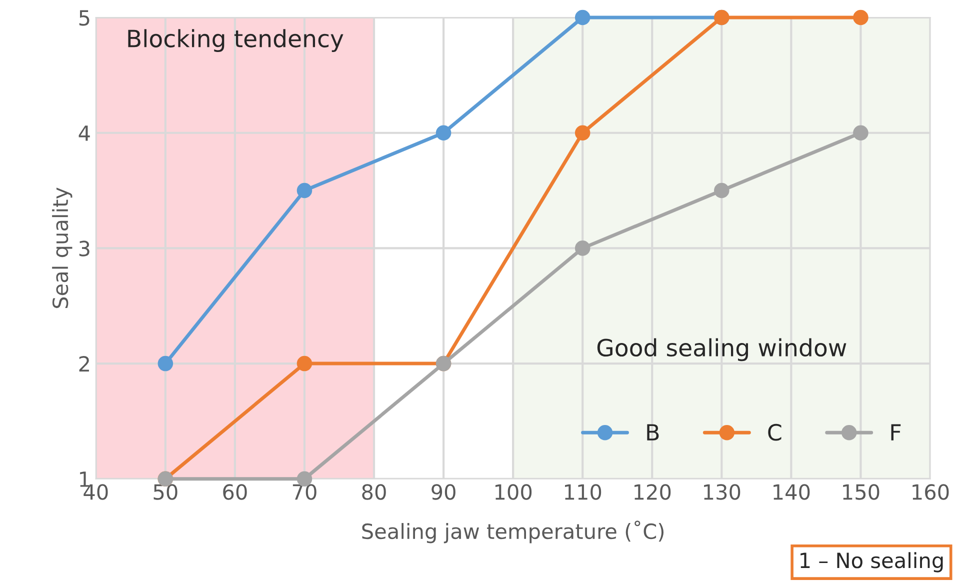  I want to click on x-axis-title: Sealing jaw temperature (˚C), so click(513, 532).